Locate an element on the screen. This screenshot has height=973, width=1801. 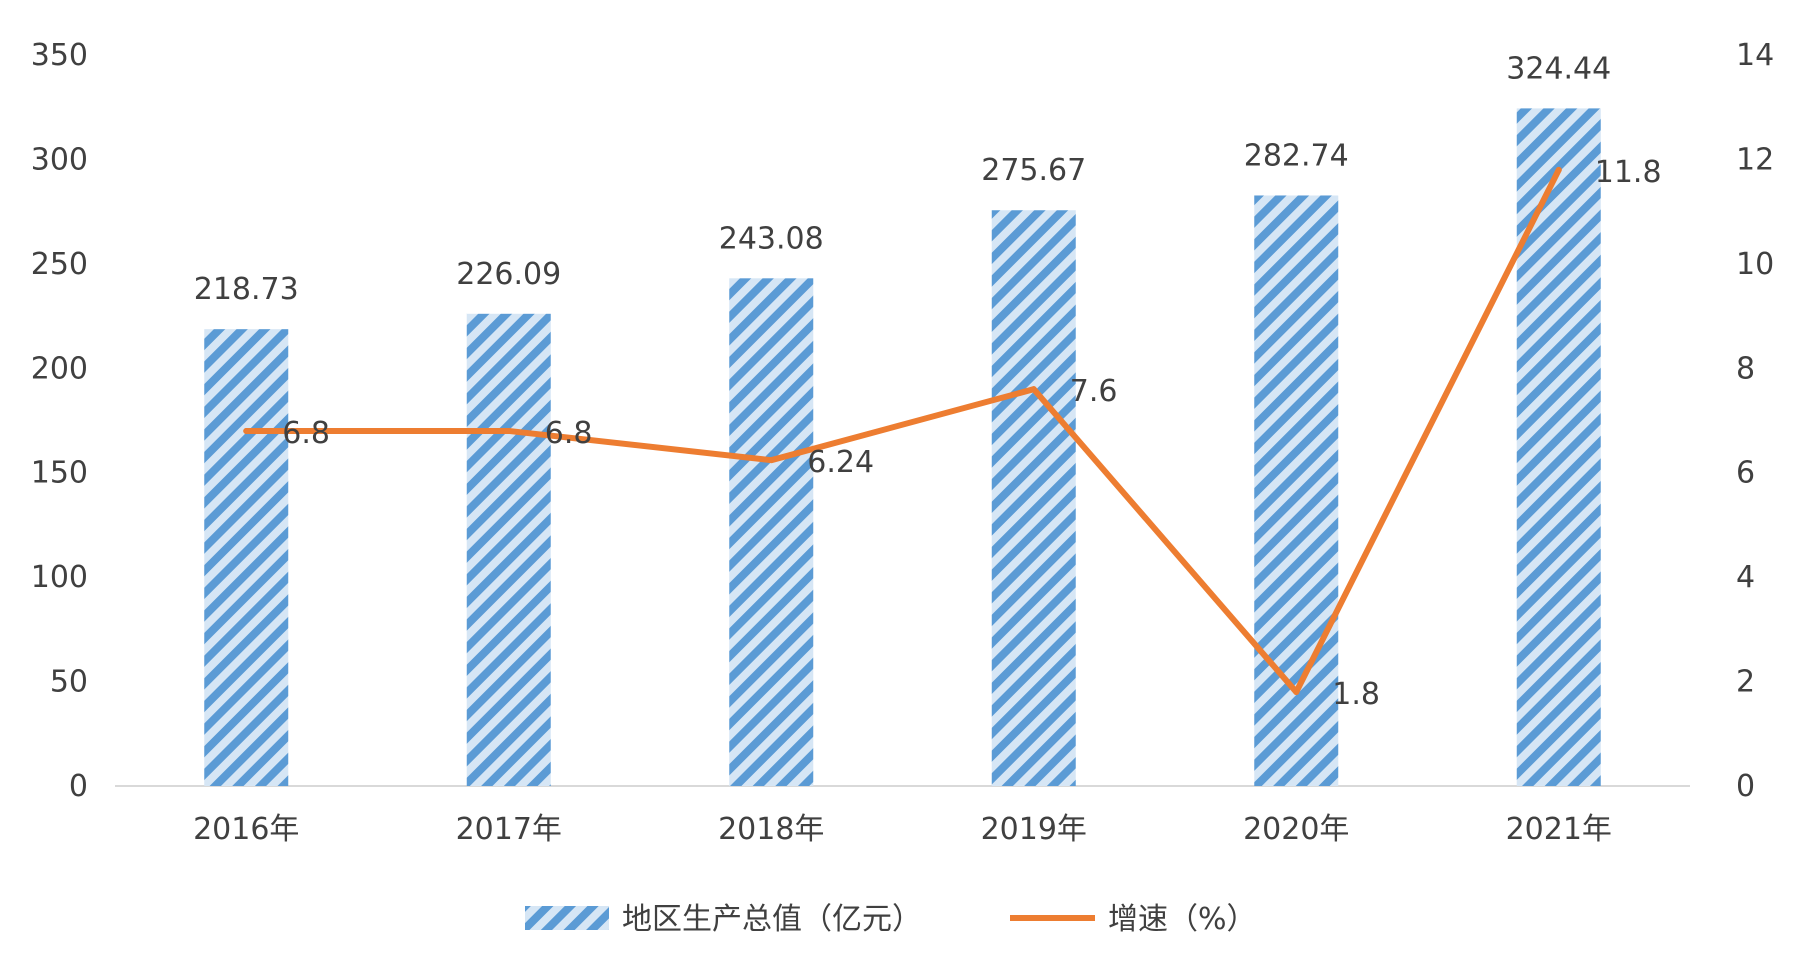
x-axis-category-label: 2018年 is located at coordinates (771, 829).